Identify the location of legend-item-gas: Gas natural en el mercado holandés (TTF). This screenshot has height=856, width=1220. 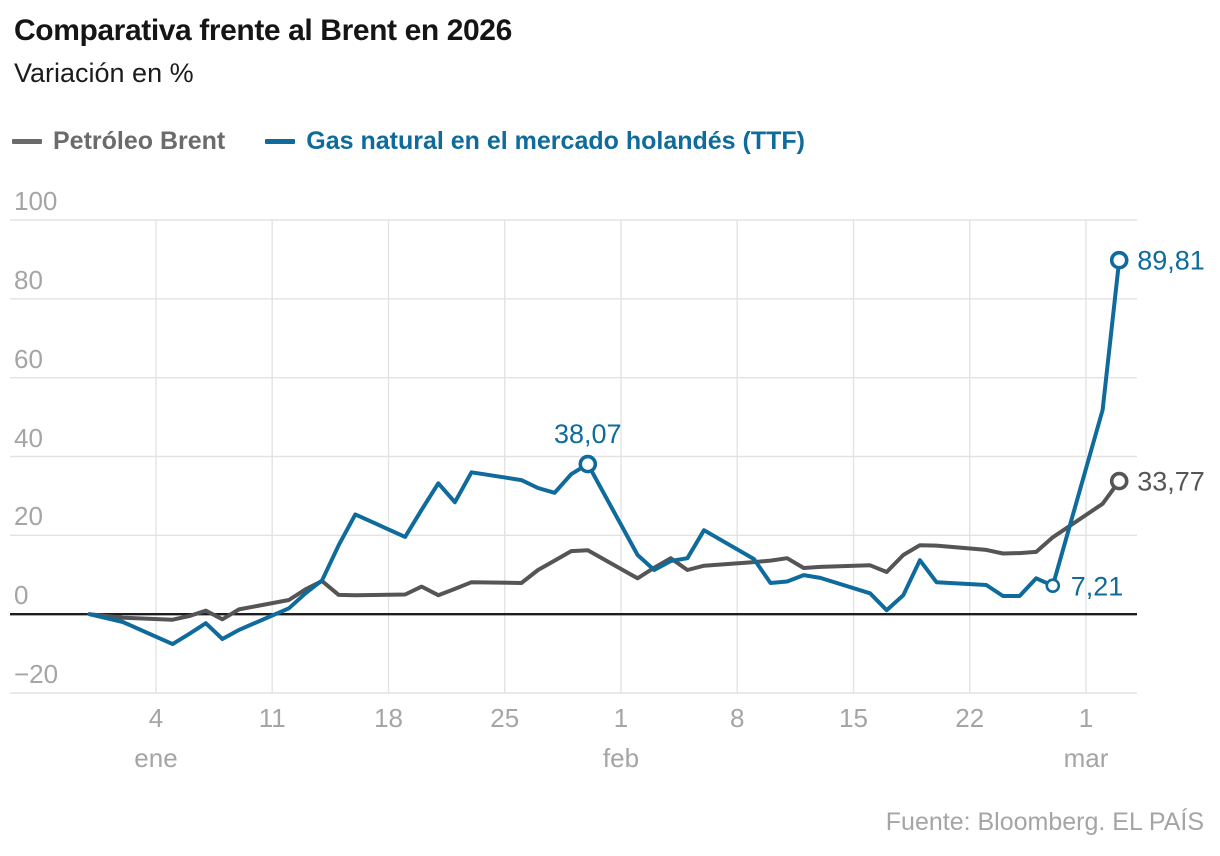
(535, 141).